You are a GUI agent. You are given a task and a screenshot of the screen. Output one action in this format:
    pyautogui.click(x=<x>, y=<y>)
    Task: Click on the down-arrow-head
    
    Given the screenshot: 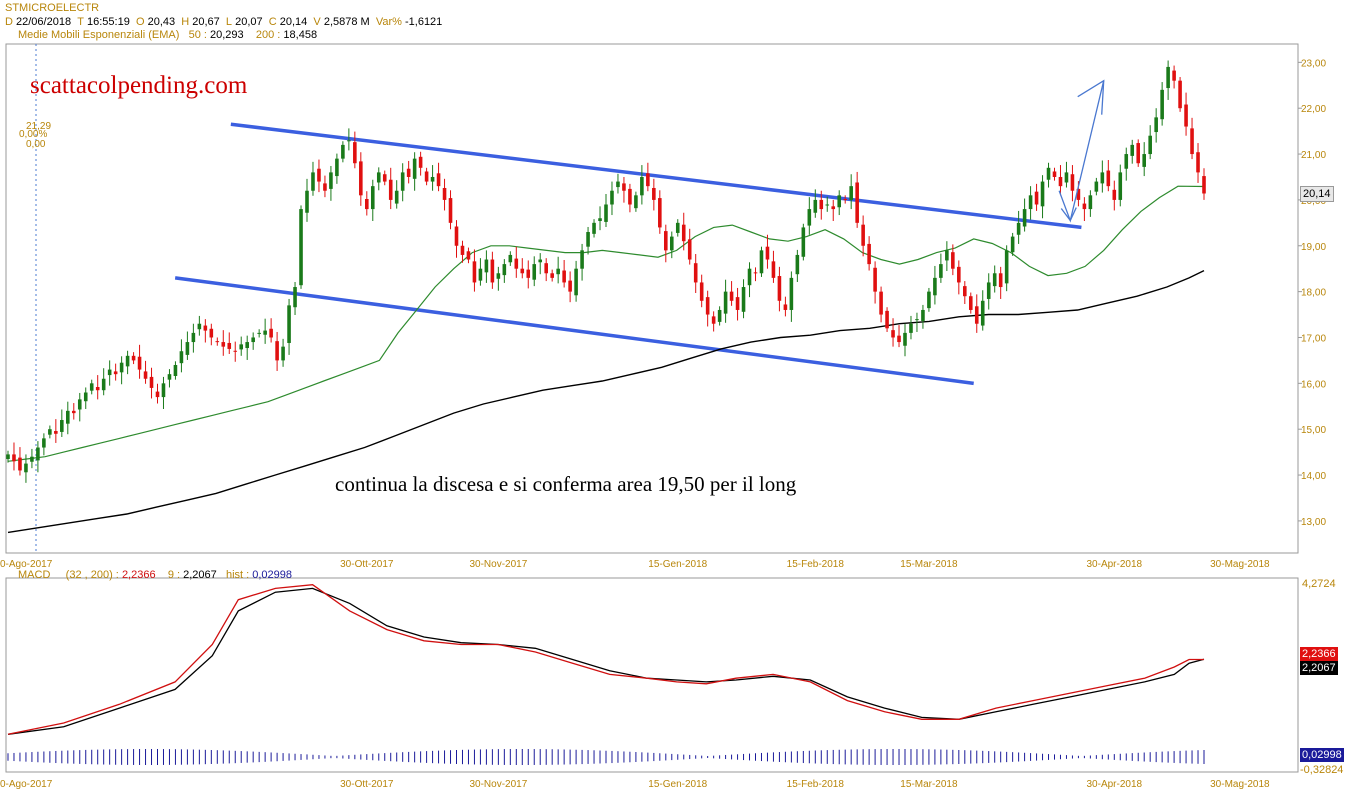 What is the action you would take?
    pyautogui.click(x=1068, y=214)
    